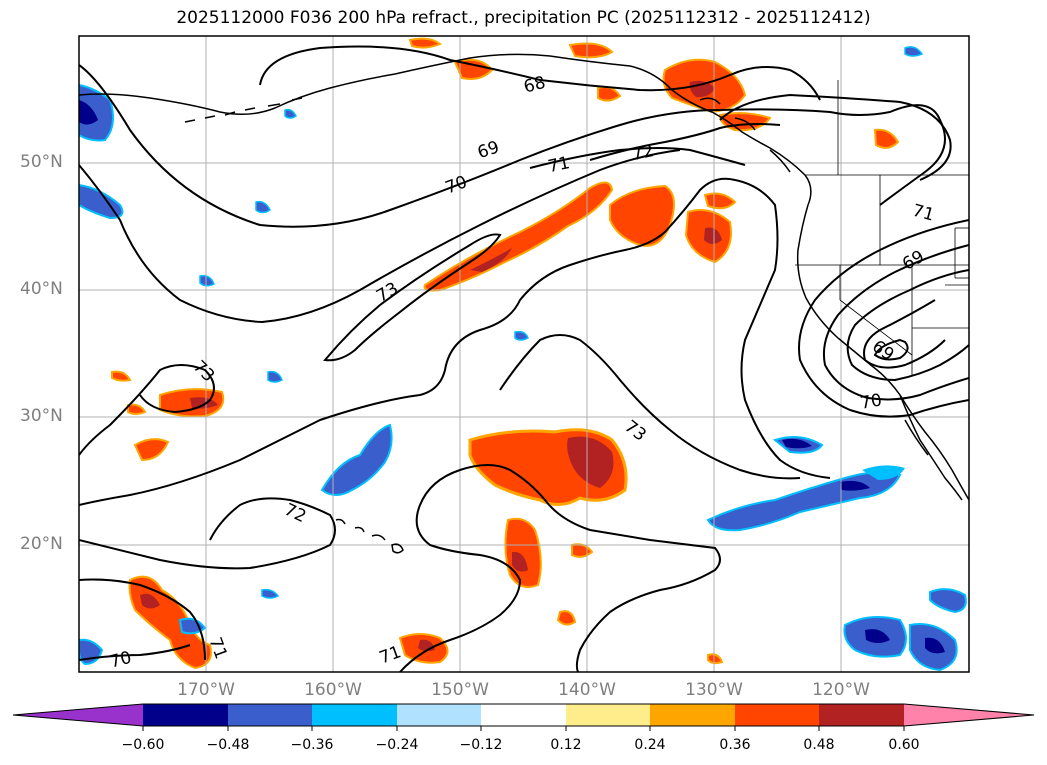 The width and height of the screenshot is (1047, 765). I want to click on contour-72-low, so click(207, 533).